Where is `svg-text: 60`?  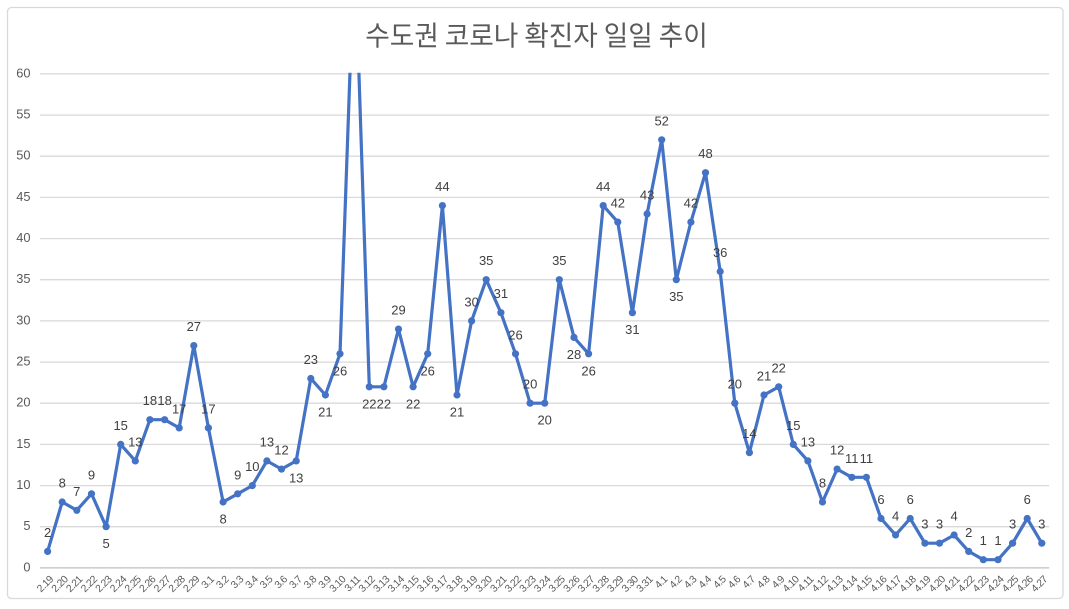
svg-text: 60 is located at coordinates (23, 72).